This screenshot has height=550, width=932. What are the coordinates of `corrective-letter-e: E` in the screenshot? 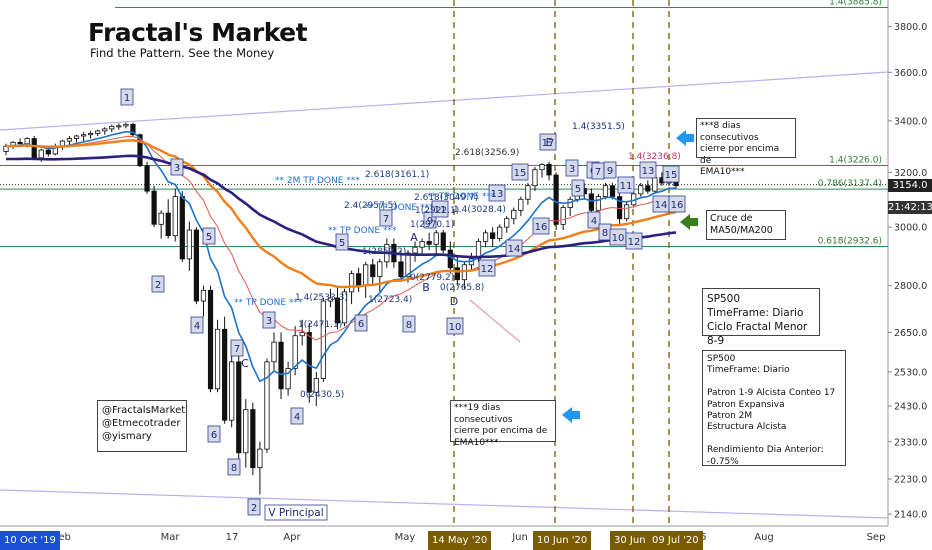 It's located at (549, 142).